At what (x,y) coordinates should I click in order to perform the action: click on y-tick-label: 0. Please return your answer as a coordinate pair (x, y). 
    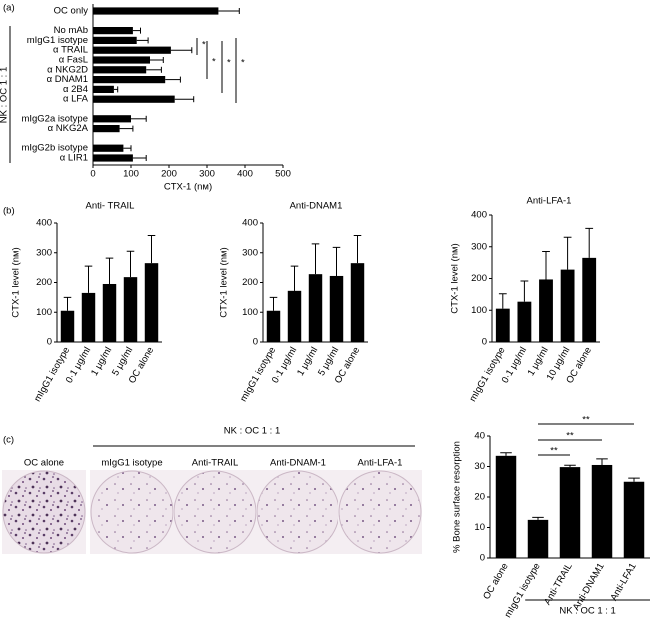
    Looking at the image, I should click on (49, 342).